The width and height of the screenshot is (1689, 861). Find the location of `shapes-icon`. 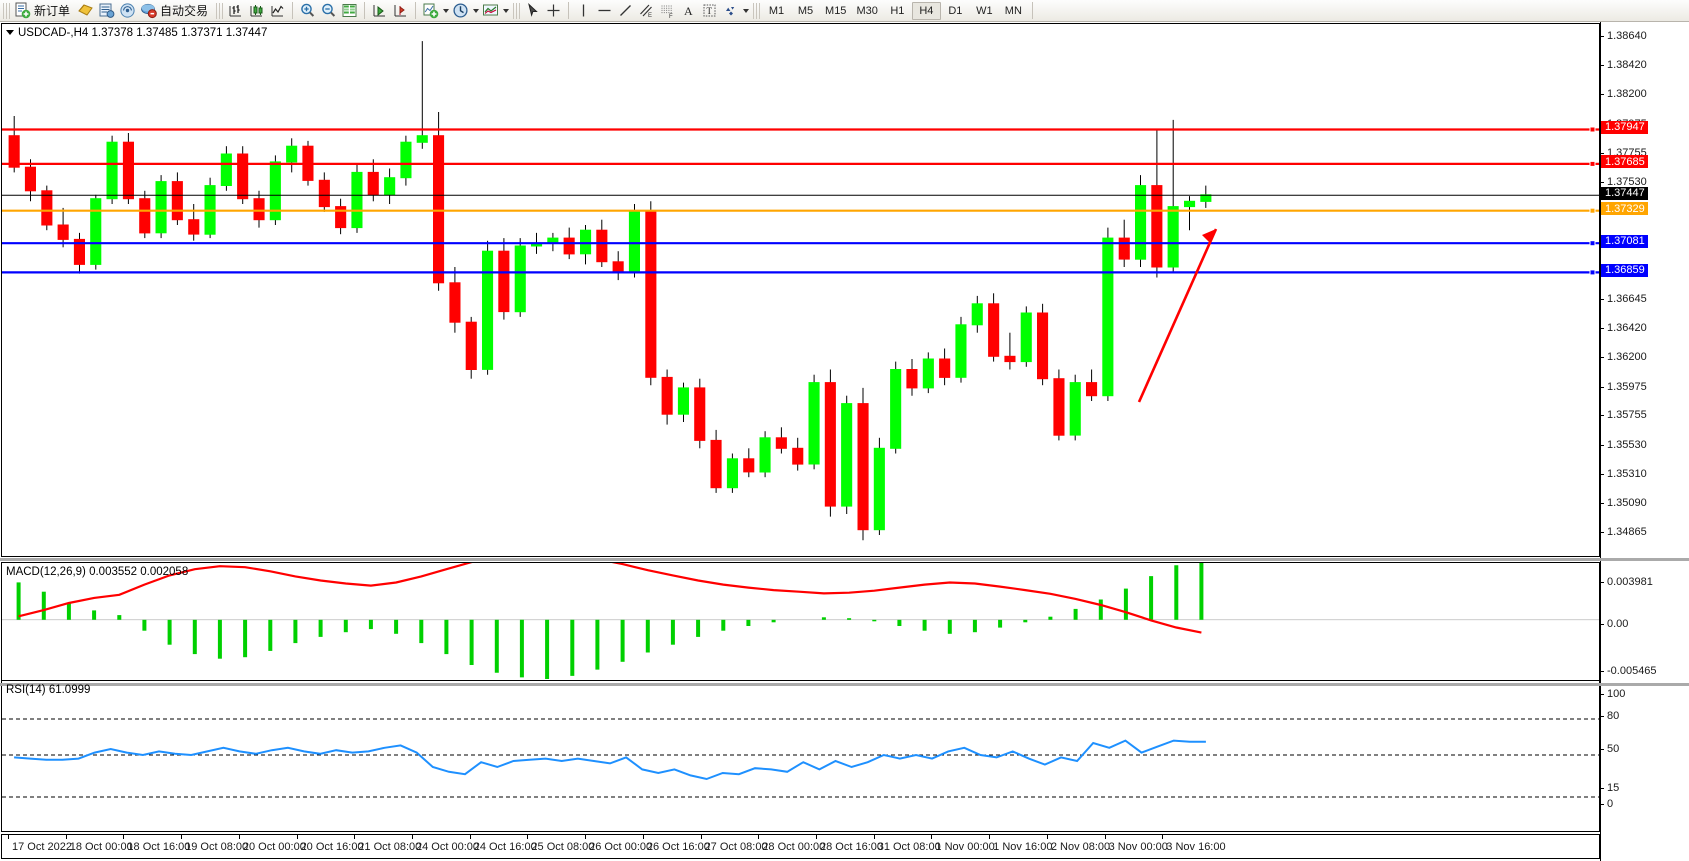

shapes-icon is located at coordinates (730, 10).